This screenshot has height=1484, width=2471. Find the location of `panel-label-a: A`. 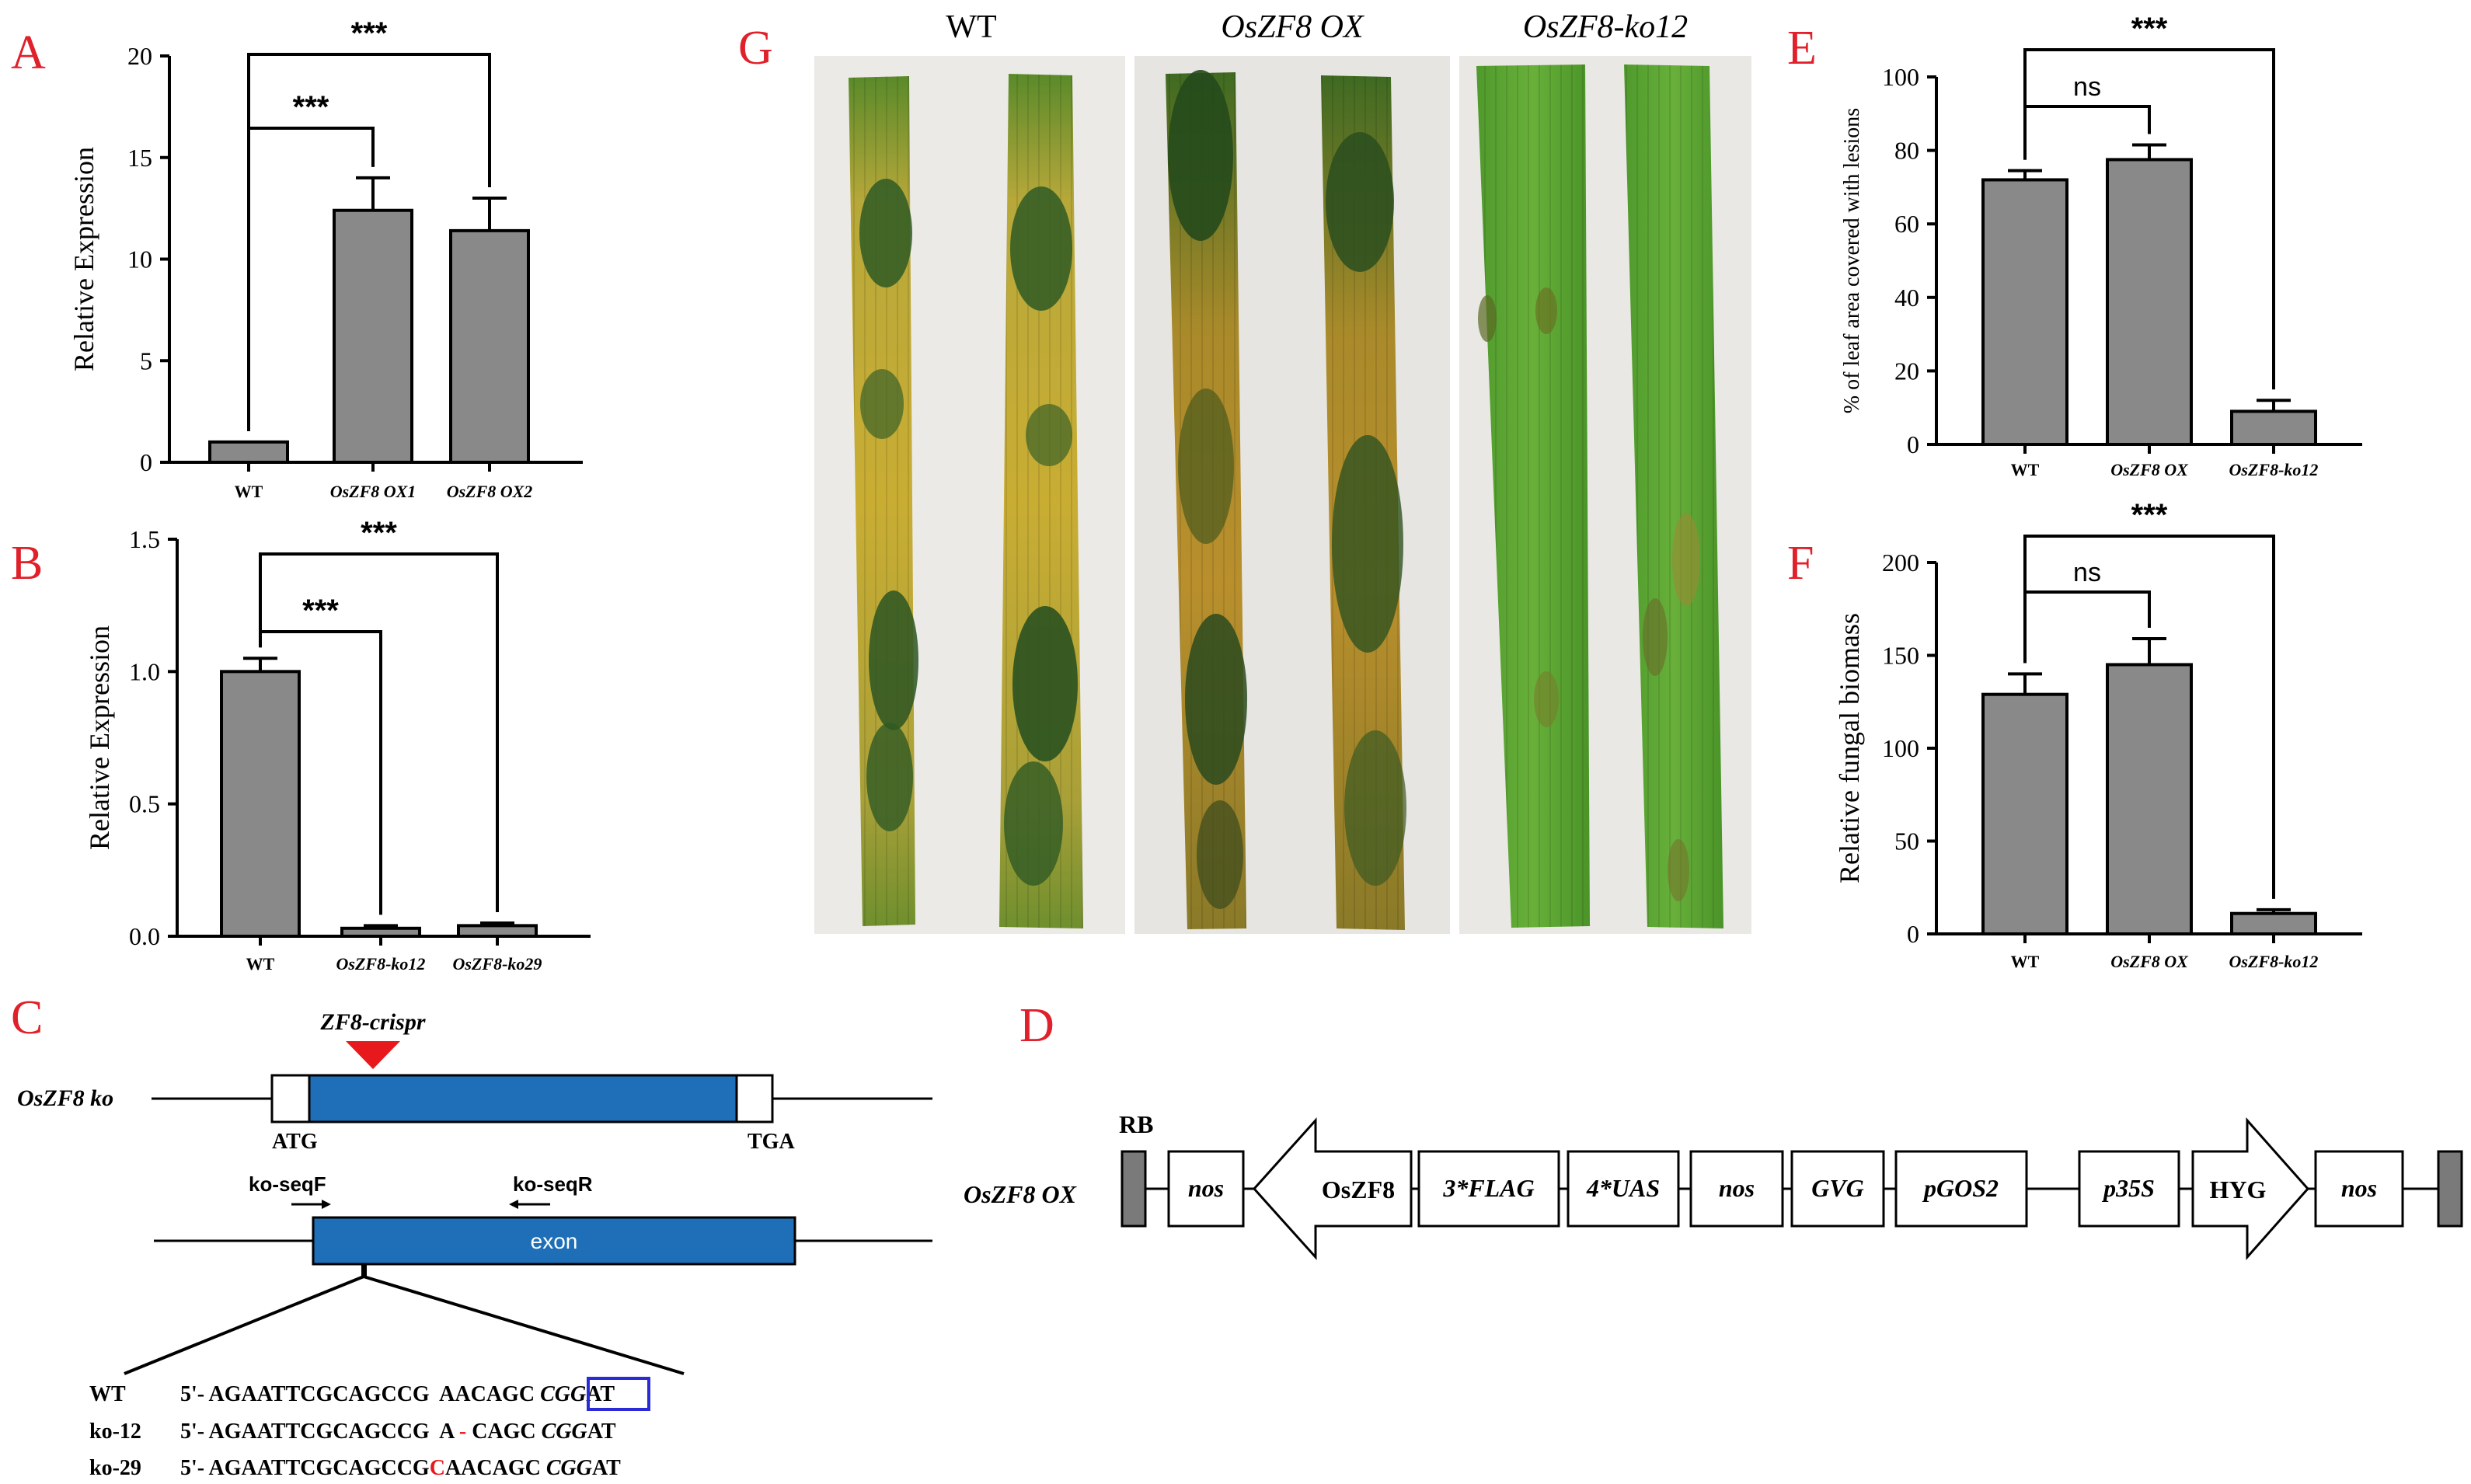

panel-label-a: A is located at coordinates (28, 52).